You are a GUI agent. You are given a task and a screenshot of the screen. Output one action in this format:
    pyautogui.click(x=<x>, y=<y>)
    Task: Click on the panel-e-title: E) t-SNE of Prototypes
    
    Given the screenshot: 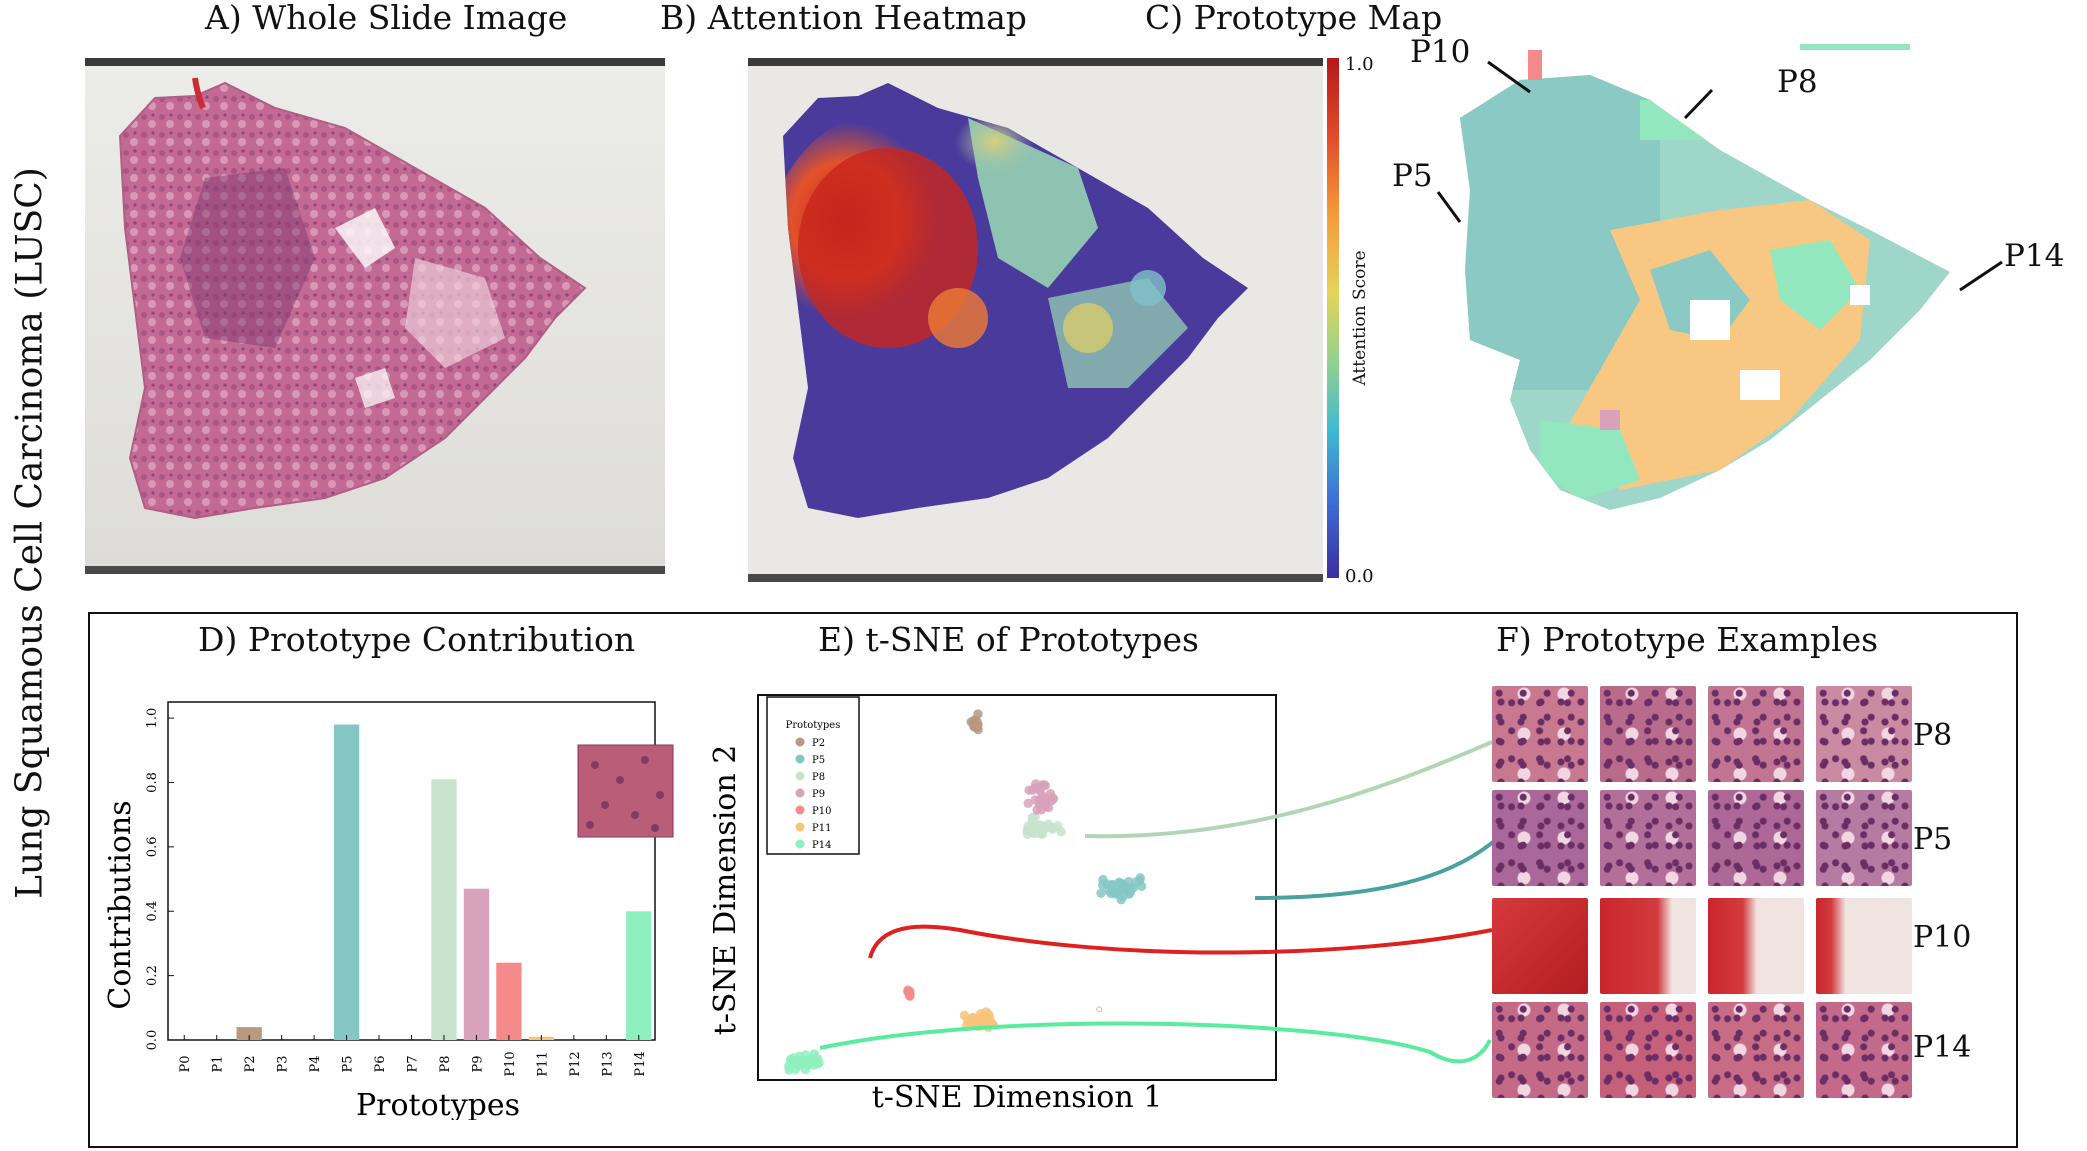 What is the action you would take?
    pyautogui.click(x=1008, y=639)
    